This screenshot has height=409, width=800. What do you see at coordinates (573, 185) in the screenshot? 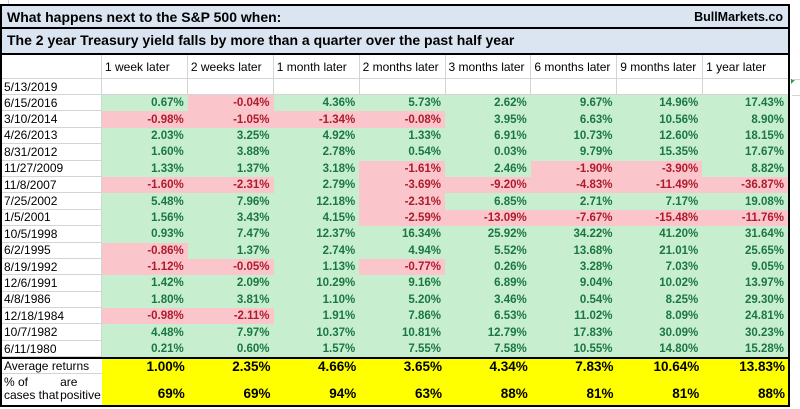
I see `return-cell: -4.83%` at bounding box center [573, 185].